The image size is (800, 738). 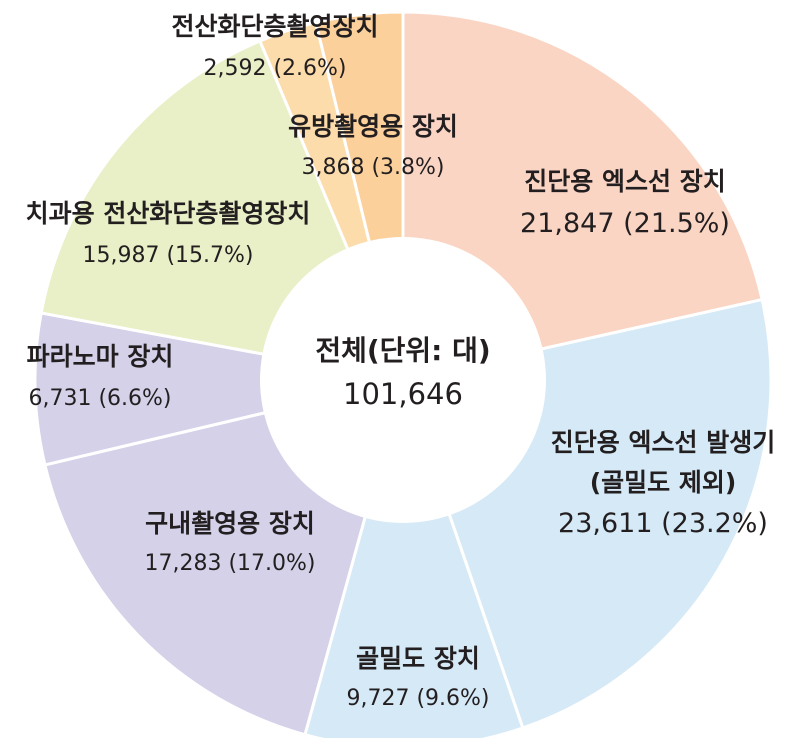 What do you see at coordinates (372, 167) in the screenshot?
I see `slice-value-mammography: 3,868 (3.8%)` at bounding box center [372, 167].